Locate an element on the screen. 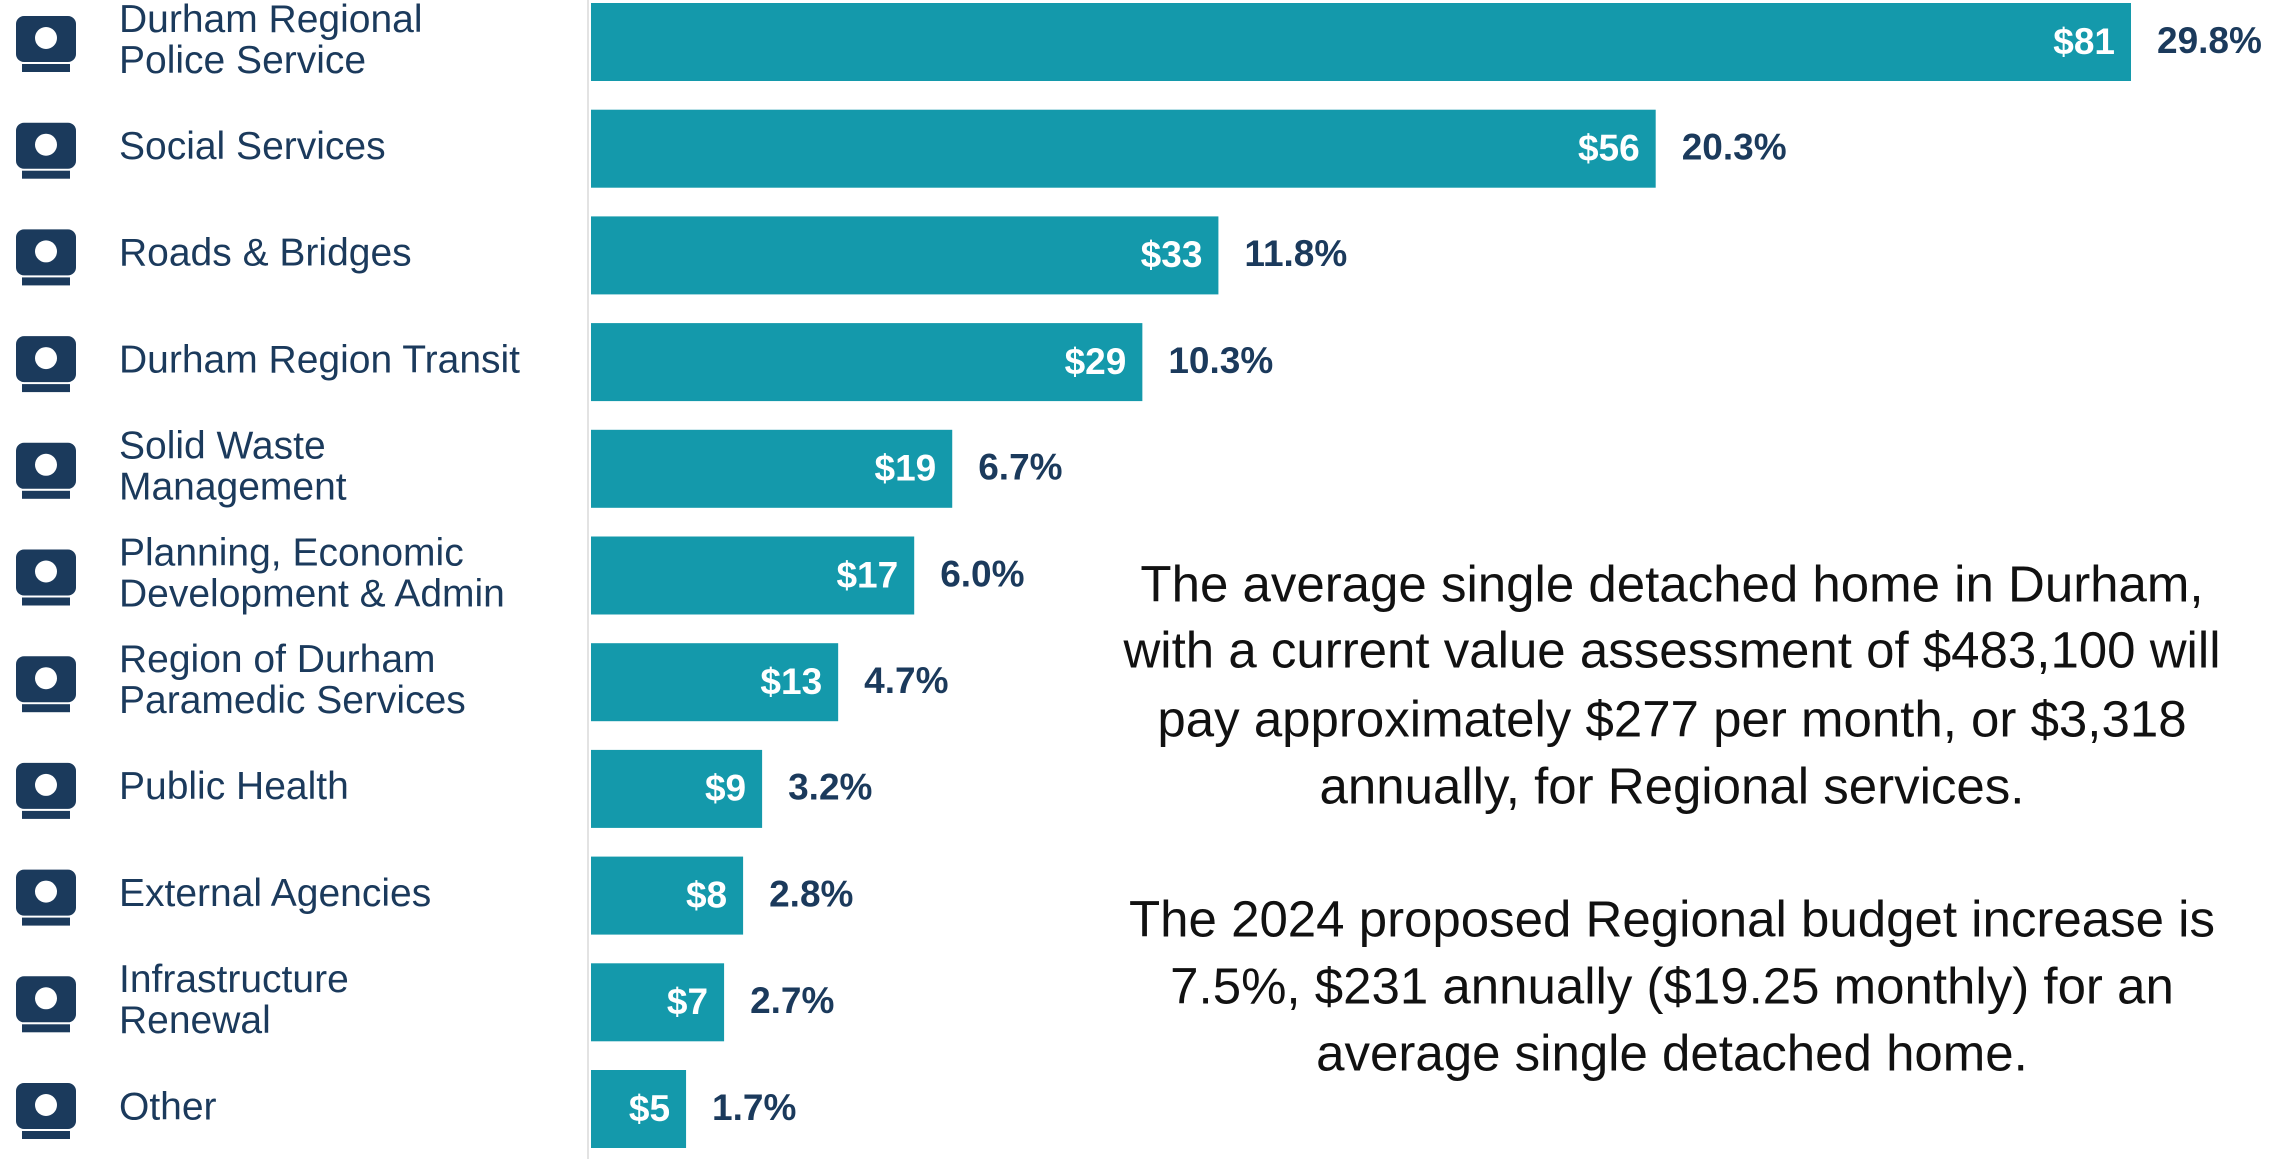 This screenshot has height=1159, width=2293. value-label: $81 is located at coordinates (2084, 41).